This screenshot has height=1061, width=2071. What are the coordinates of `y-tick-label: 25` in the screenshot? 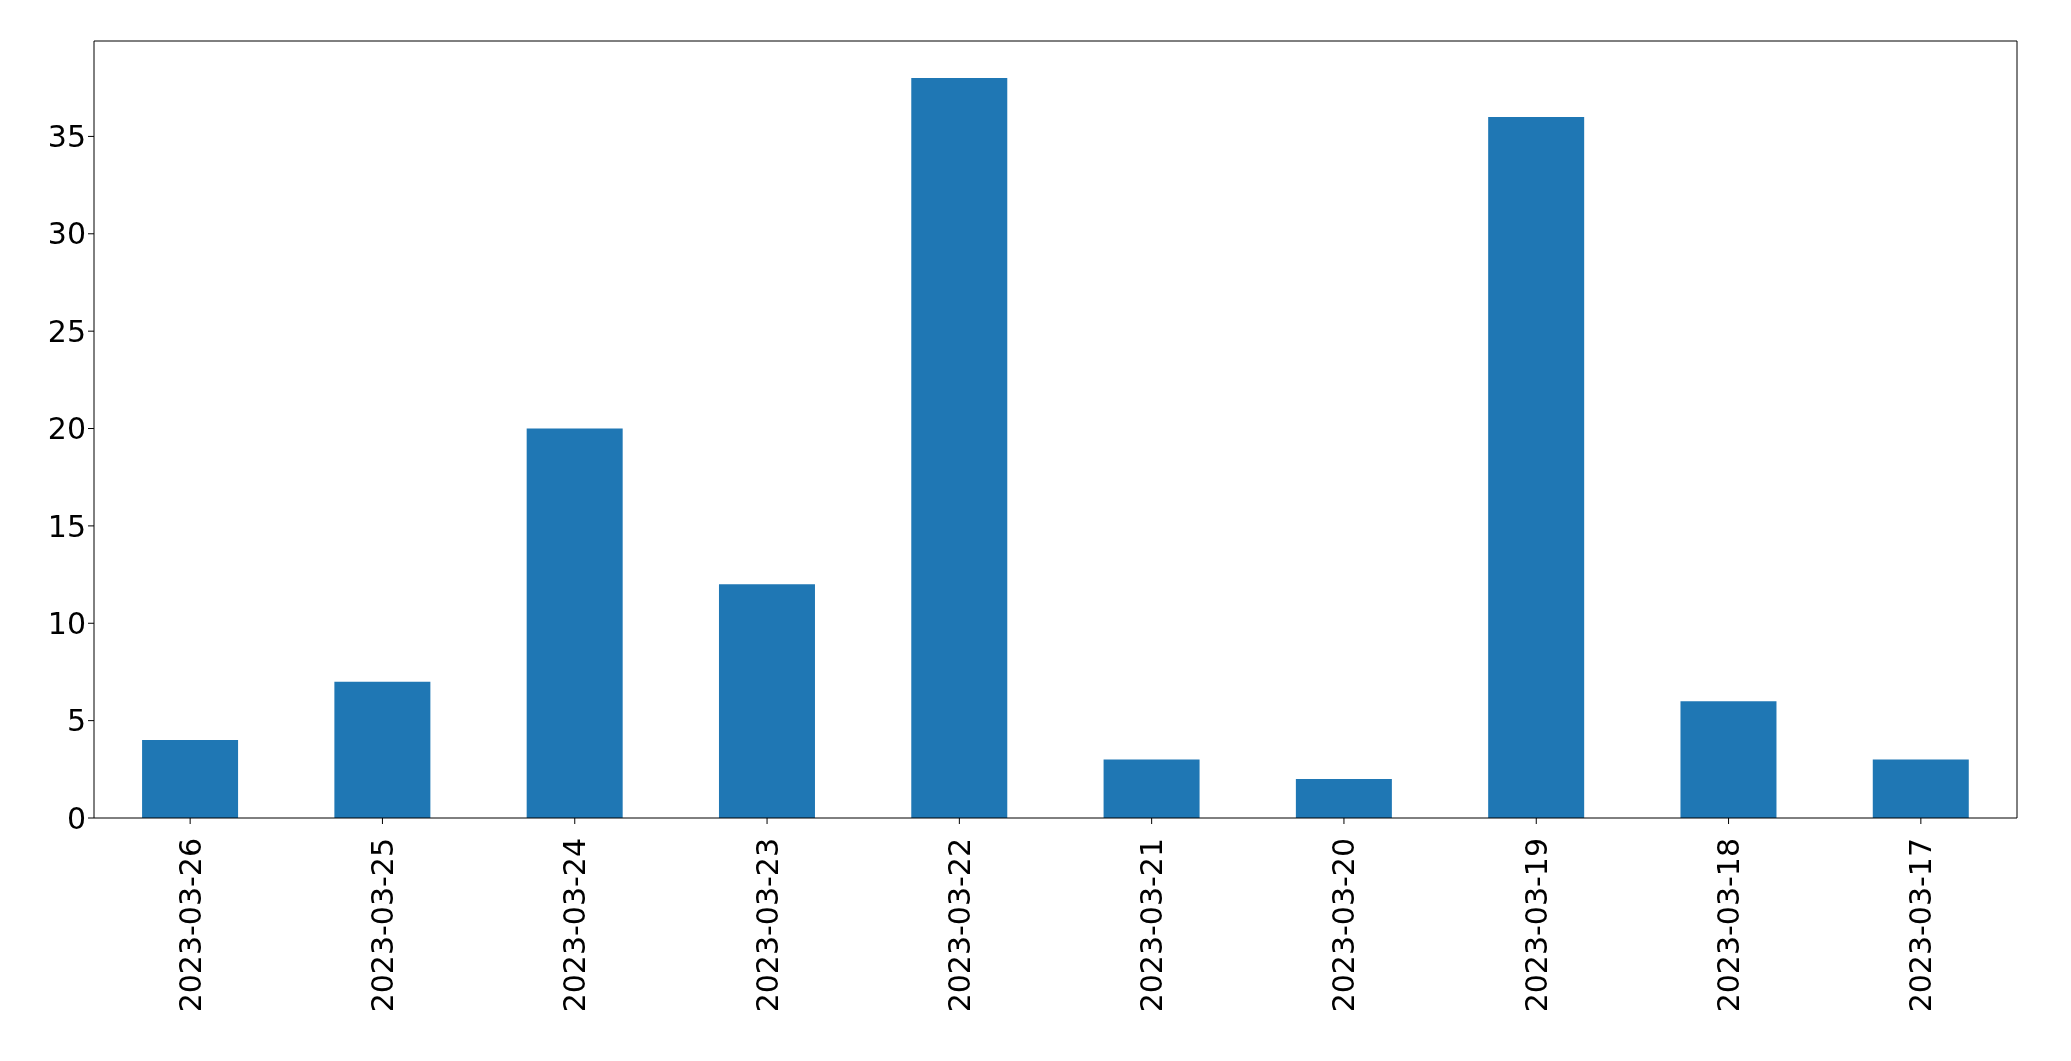 It's located at (66, 331).